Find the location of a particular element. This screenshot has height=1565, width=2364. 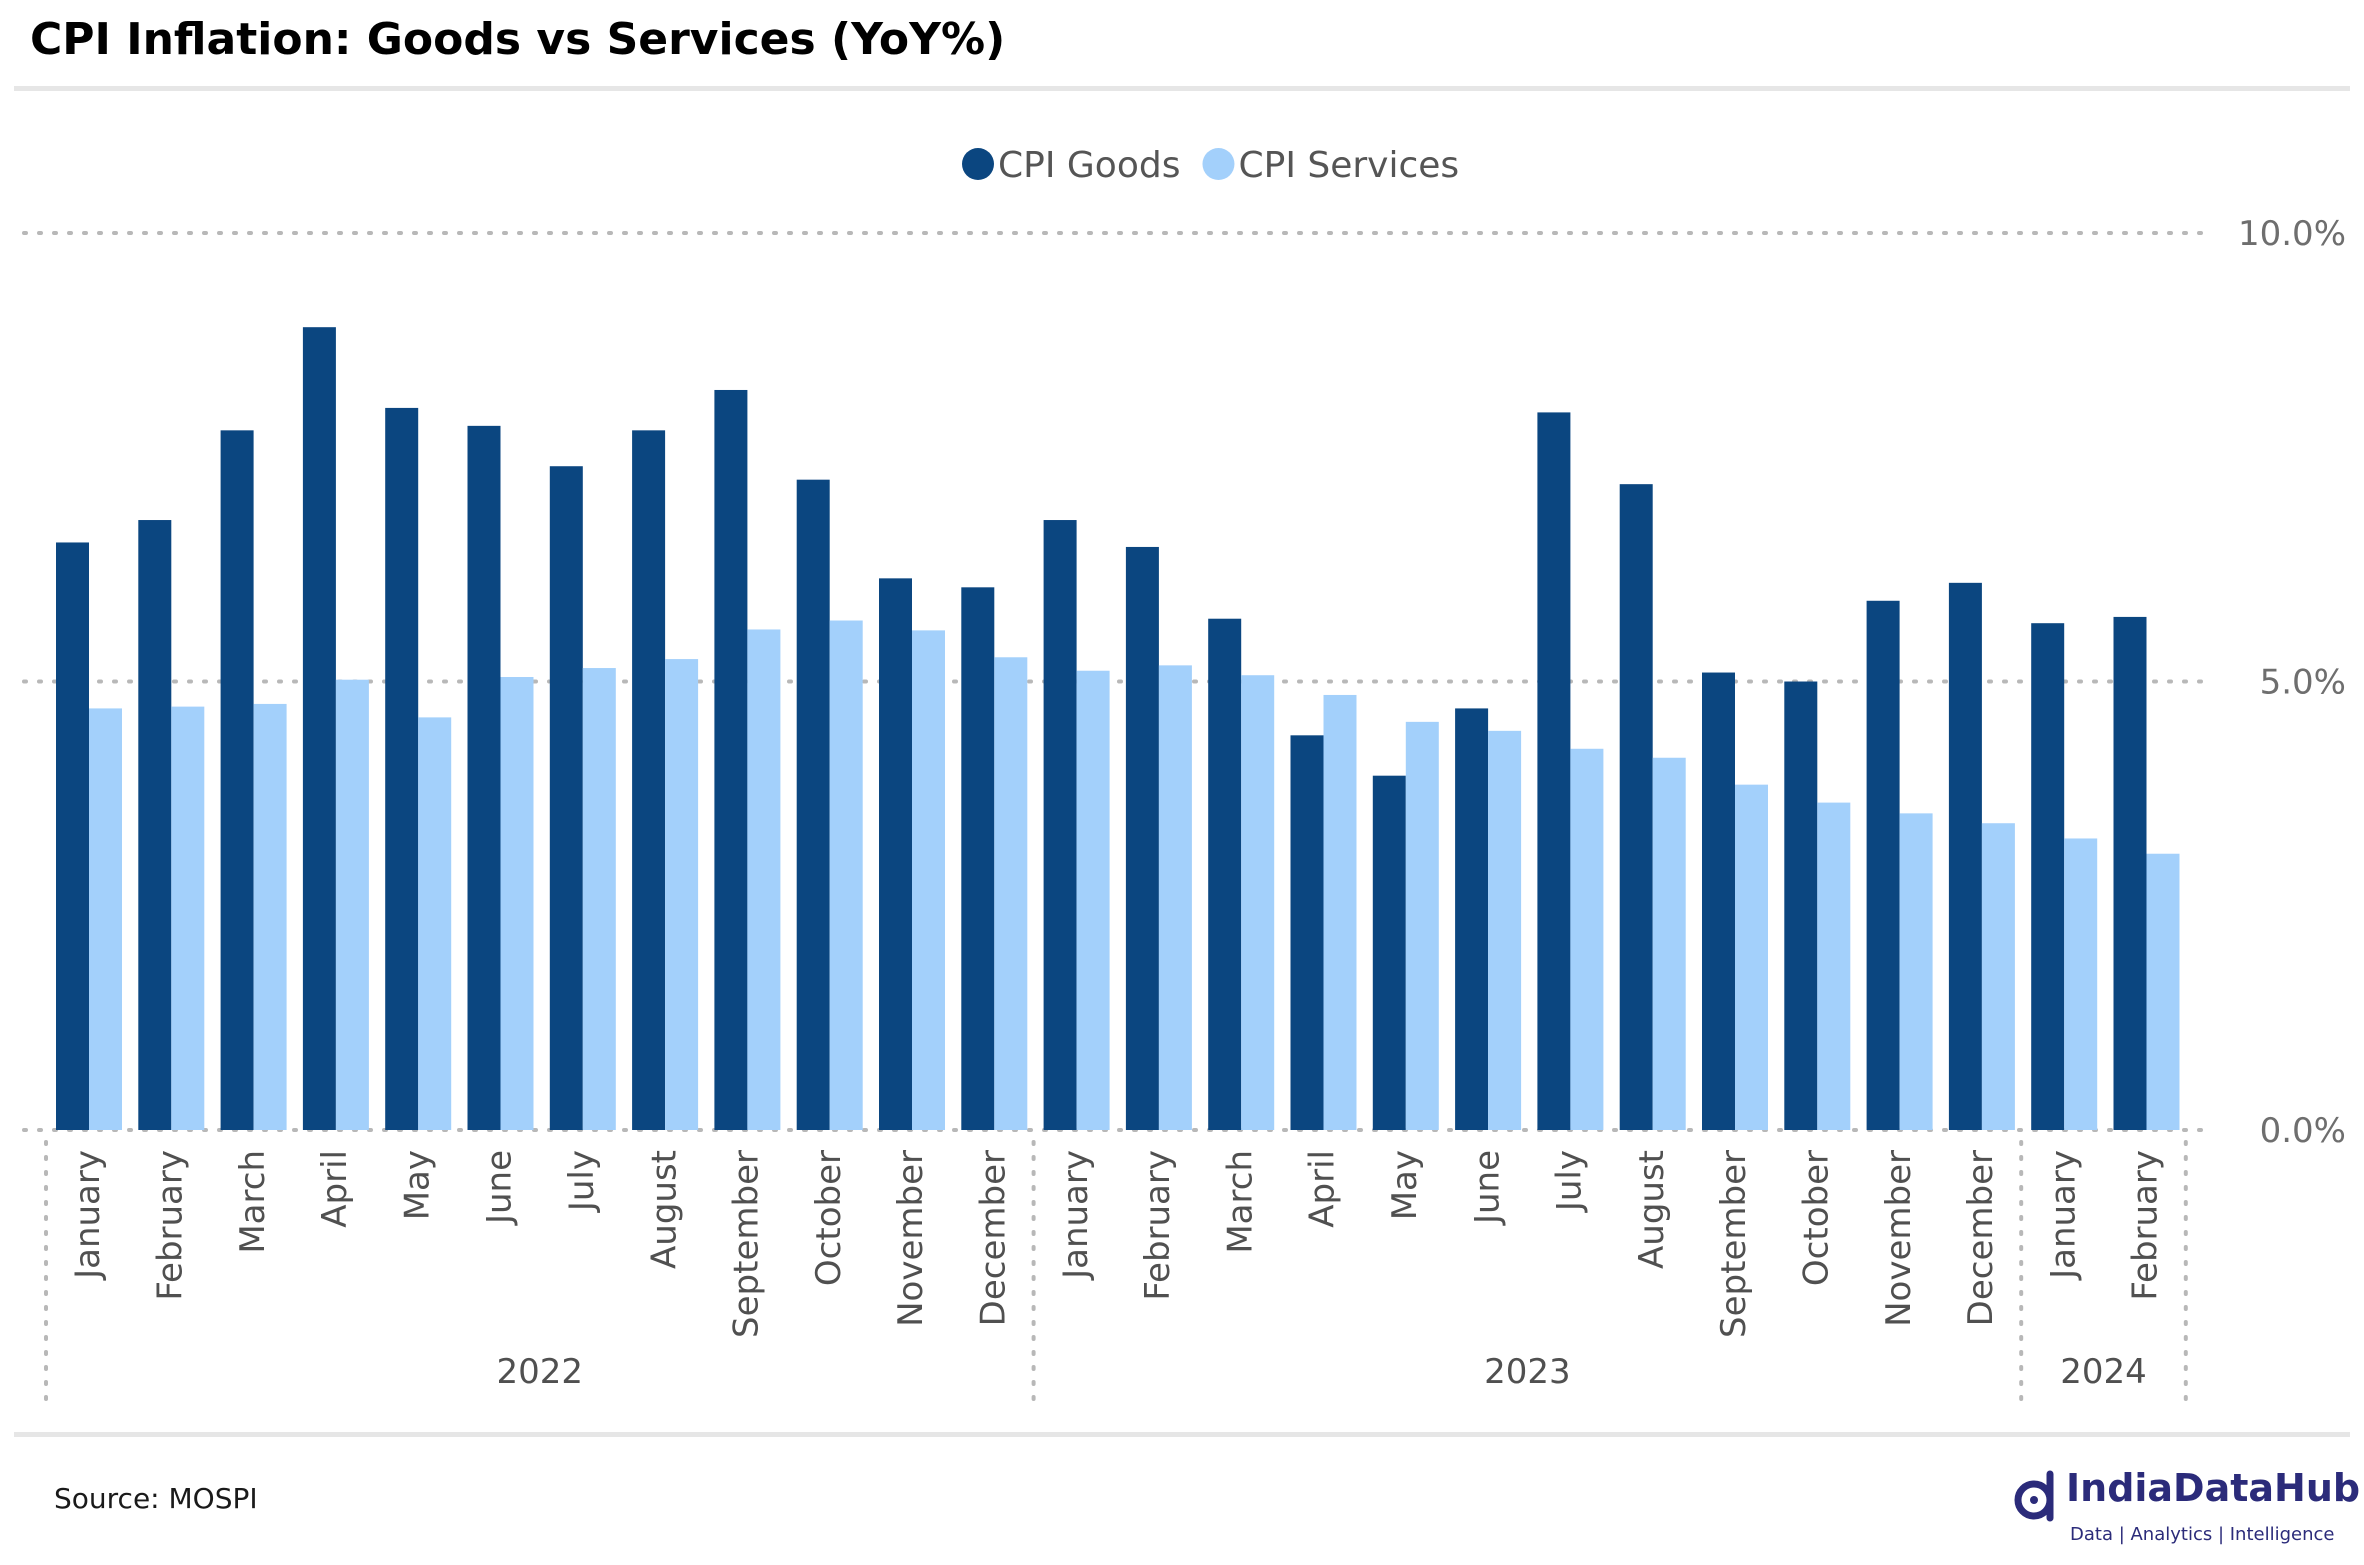

chart-title: CPI Inflation: Goods vs Services (YoY%) is located at coordinates (518, 39).